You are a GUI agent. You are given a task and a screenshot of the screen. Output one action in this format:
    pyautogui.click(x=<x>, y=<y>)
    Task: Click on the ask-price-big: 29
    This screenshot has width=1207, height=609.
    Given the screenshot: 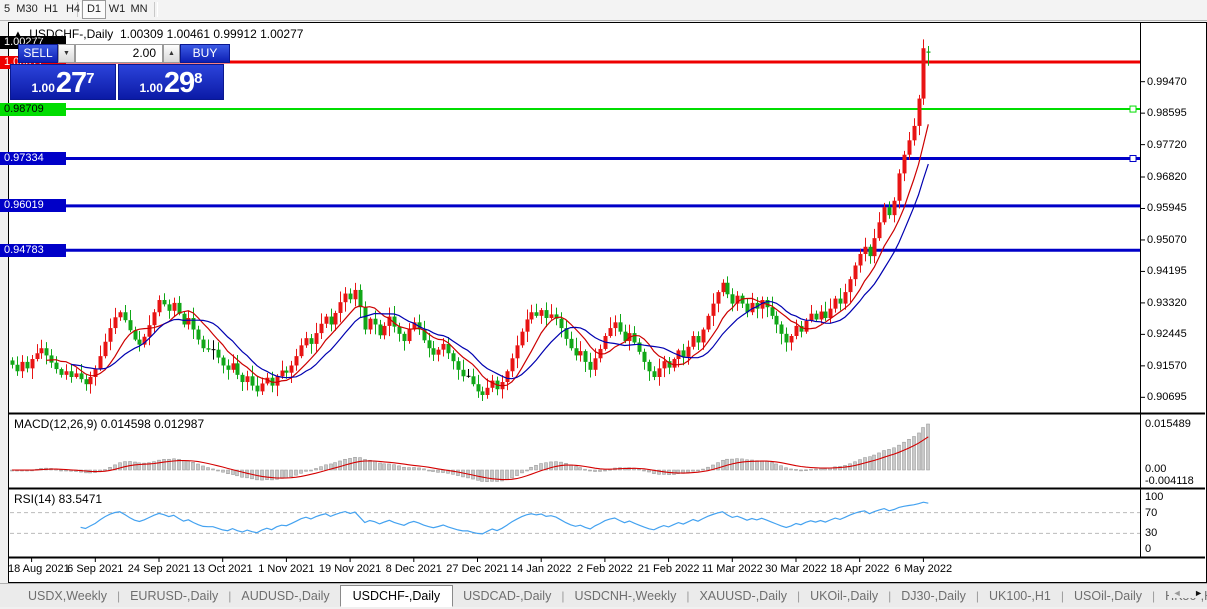 What is the action you would take?
    pyautogui.click(x=179, y=83)
    